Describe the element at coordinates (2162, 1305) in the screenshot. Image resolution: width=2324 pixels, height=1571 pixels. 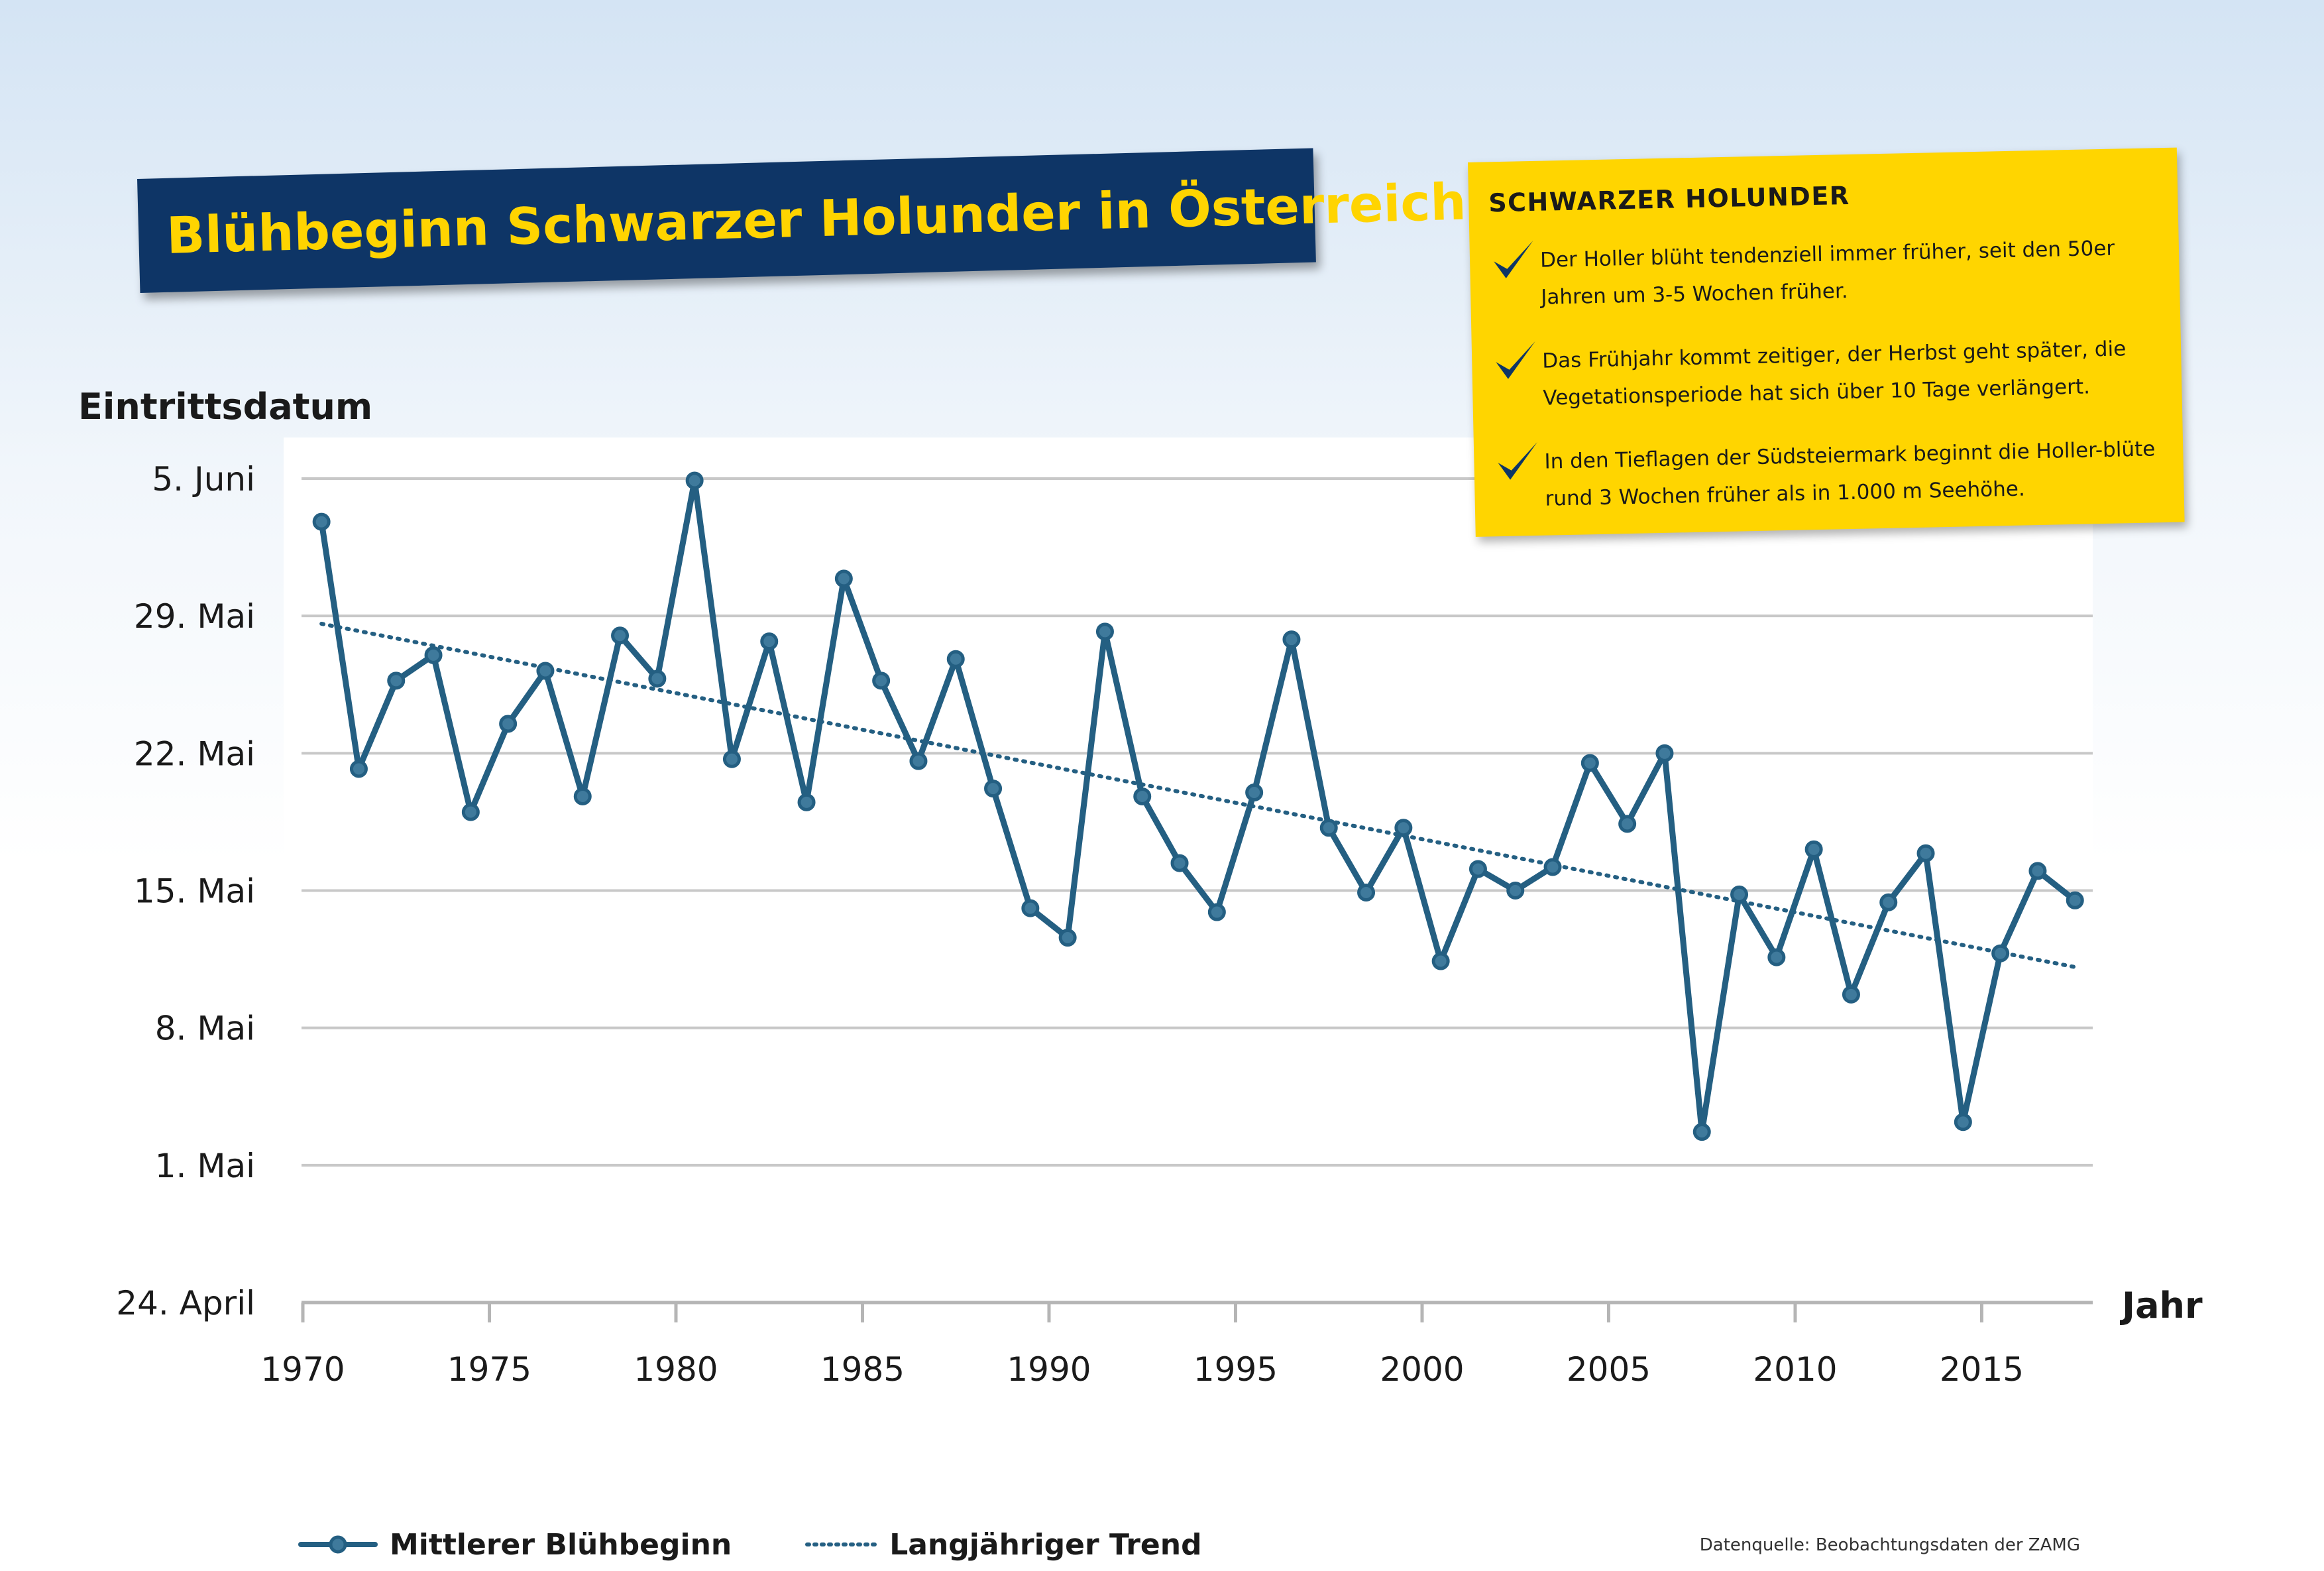
I see `x-axis-title: Jahr` at that location.